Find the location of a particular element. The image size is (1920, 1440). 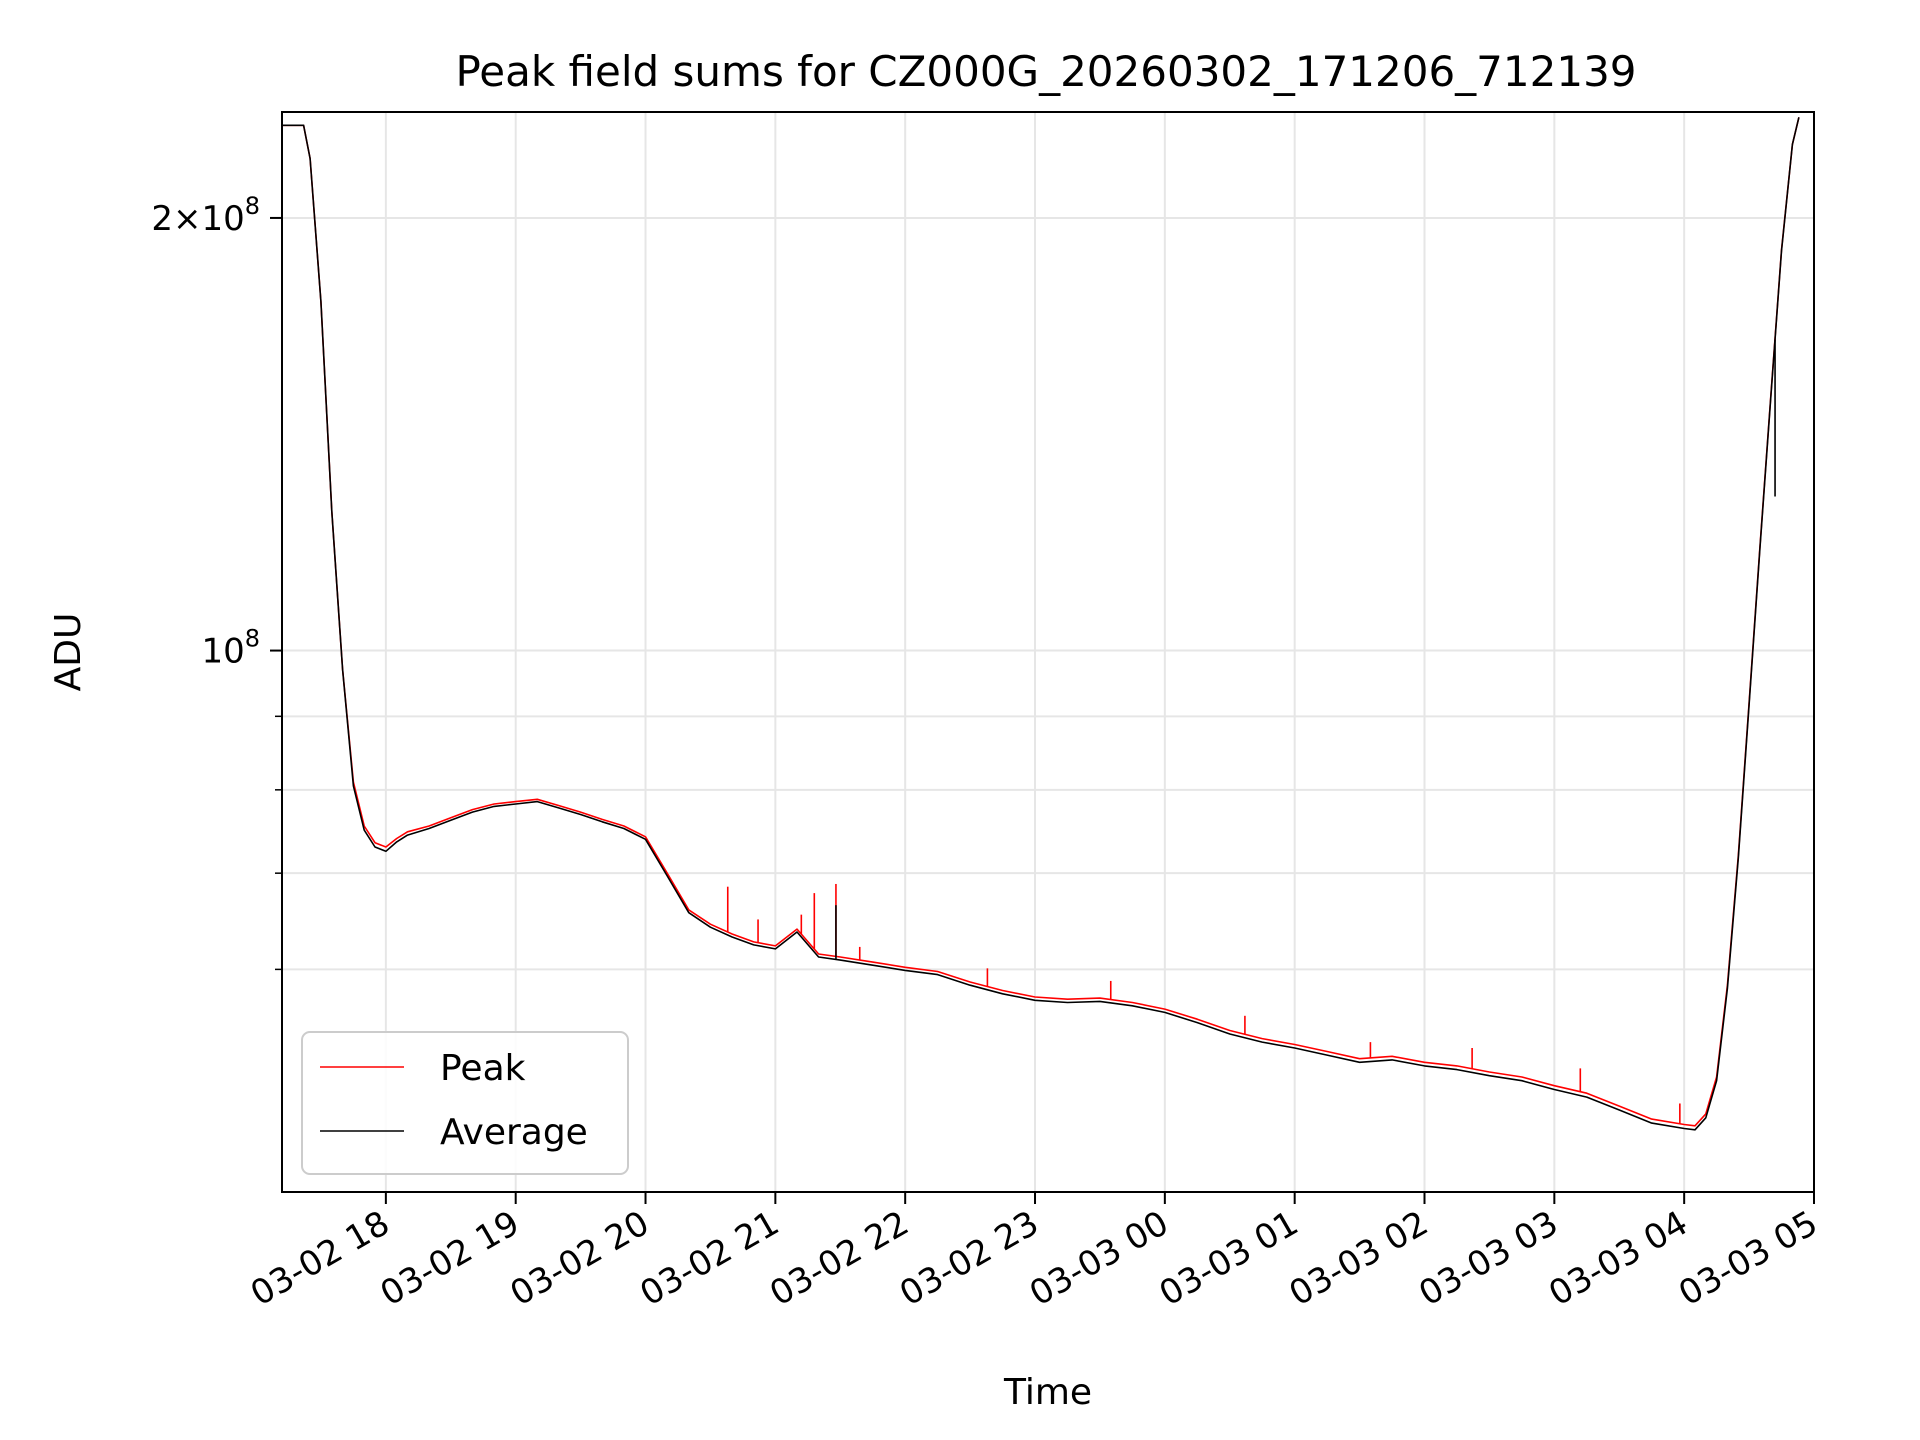

y-tick-label: 2×108 is located at coordinates (205, 215).